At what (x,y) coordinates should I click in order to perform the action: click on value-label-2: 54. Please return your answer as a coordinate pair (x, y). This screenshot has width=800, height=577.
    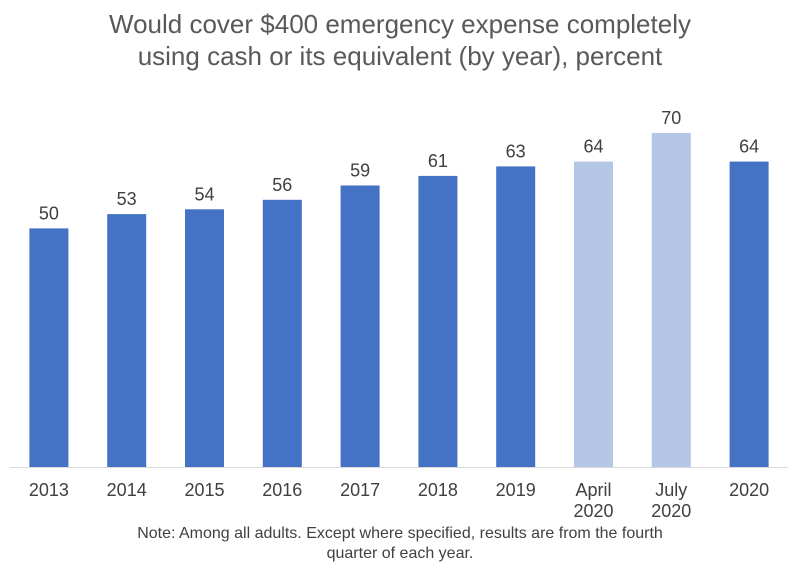
    Looking at the image, I should click on (204, 194).